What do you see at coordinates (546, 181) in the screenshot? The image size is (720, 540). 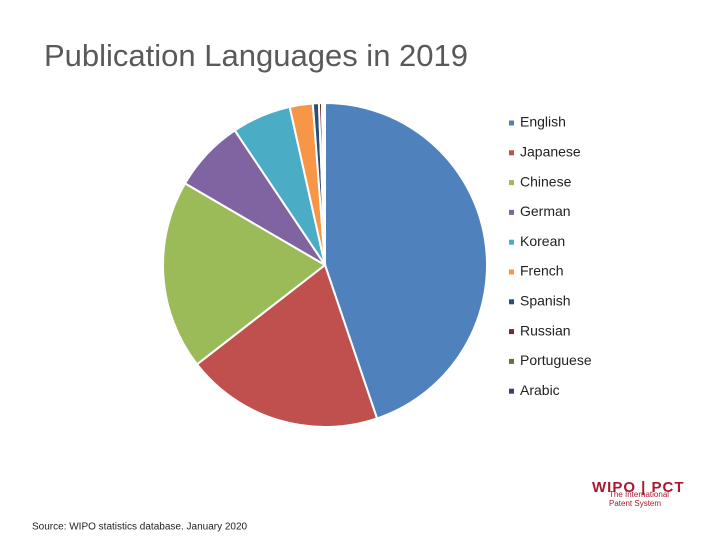 I see `legend-label: Chinese` at bounding box center [546, 181].